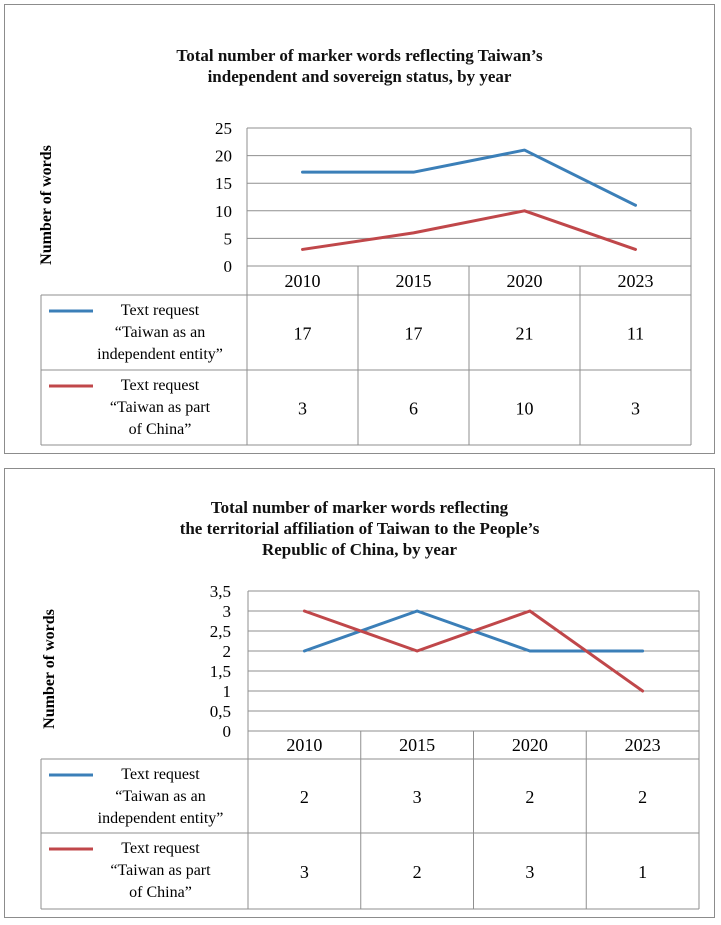 This screenshot has width=721, height=925. Describe the element at coordinates (223, 156) in the screenshot. I see `y-tick-label: 20` at that location.